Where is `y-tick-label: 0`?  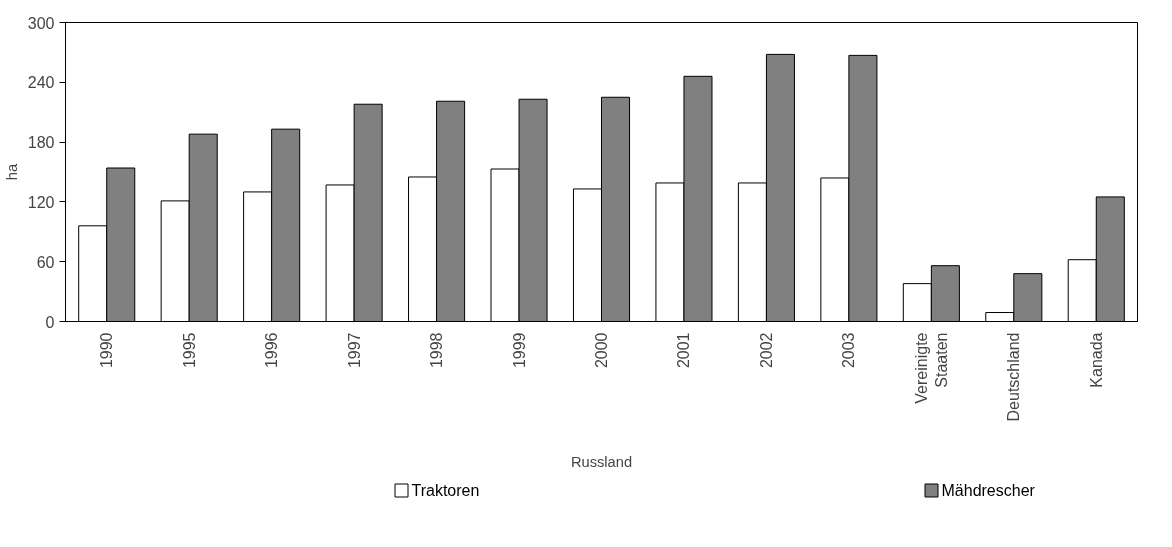
y-tick-label: 0 is located at coordinates (50, 322).